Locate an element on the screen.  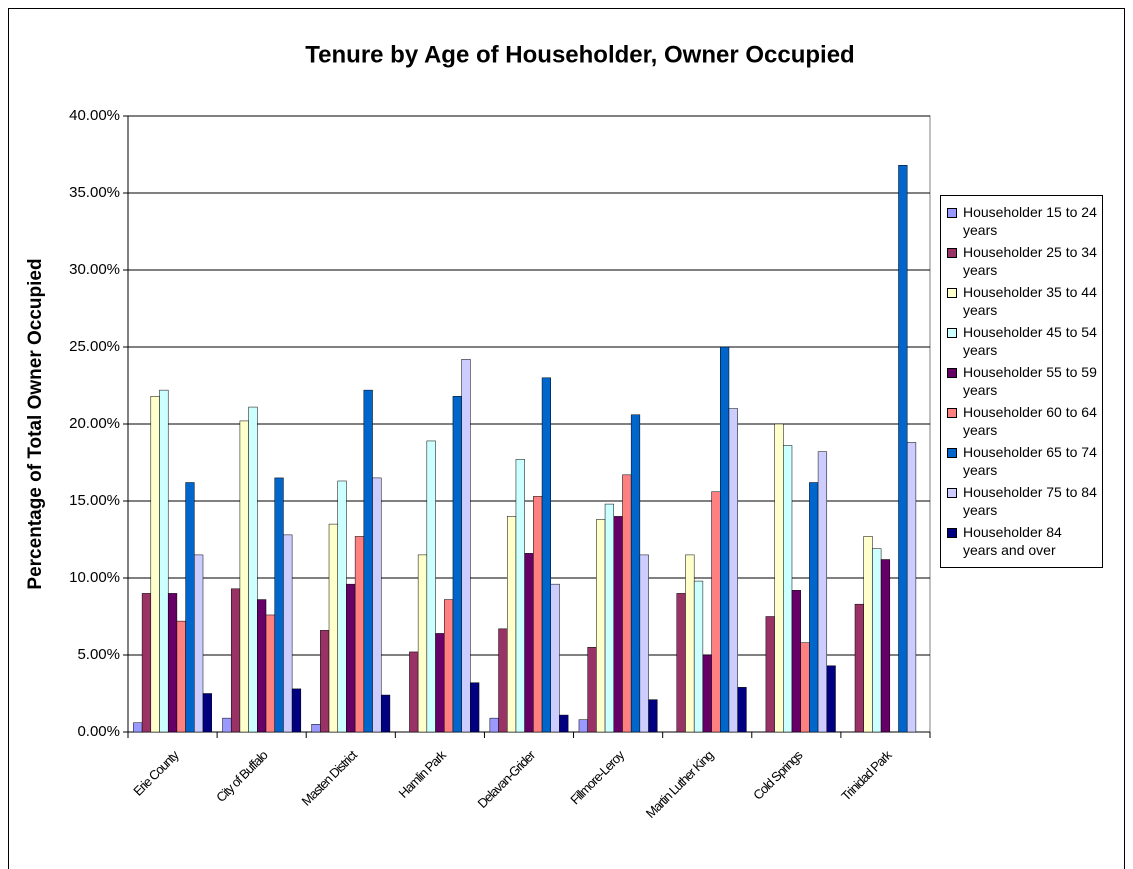
y-tick-label: 40.00% is located at coordinates (94, 115).